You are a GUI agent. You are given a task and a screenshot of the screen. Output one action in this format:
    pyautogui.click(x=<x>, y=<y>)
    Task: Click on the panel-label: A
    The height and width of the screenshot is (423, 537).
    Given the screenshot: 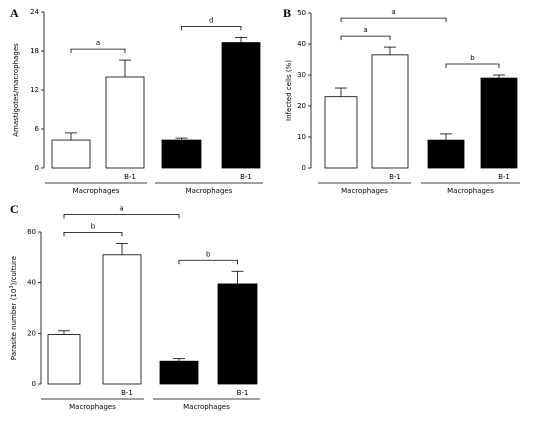 What is the action you would take?
    pyautogui.click(x=14, y=13)
    